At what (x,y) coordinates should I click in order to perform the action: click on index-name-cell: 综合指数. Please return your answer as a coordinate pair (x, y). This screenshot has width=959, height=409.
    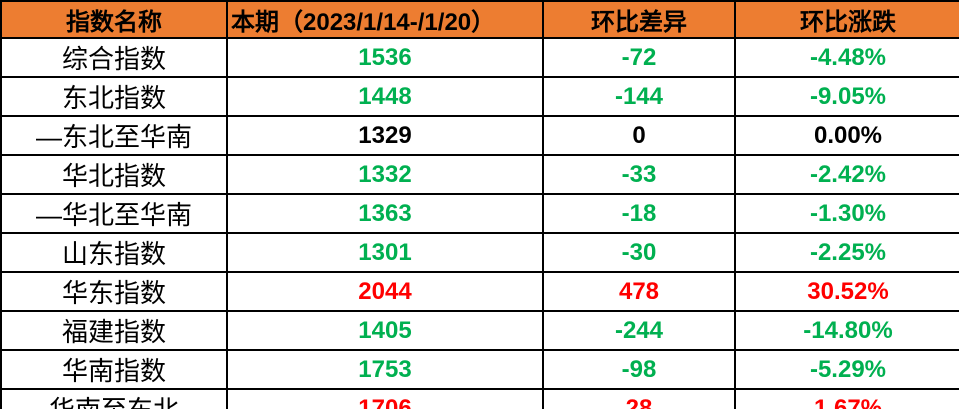
    Looking at the image, I should click on (114, 57).